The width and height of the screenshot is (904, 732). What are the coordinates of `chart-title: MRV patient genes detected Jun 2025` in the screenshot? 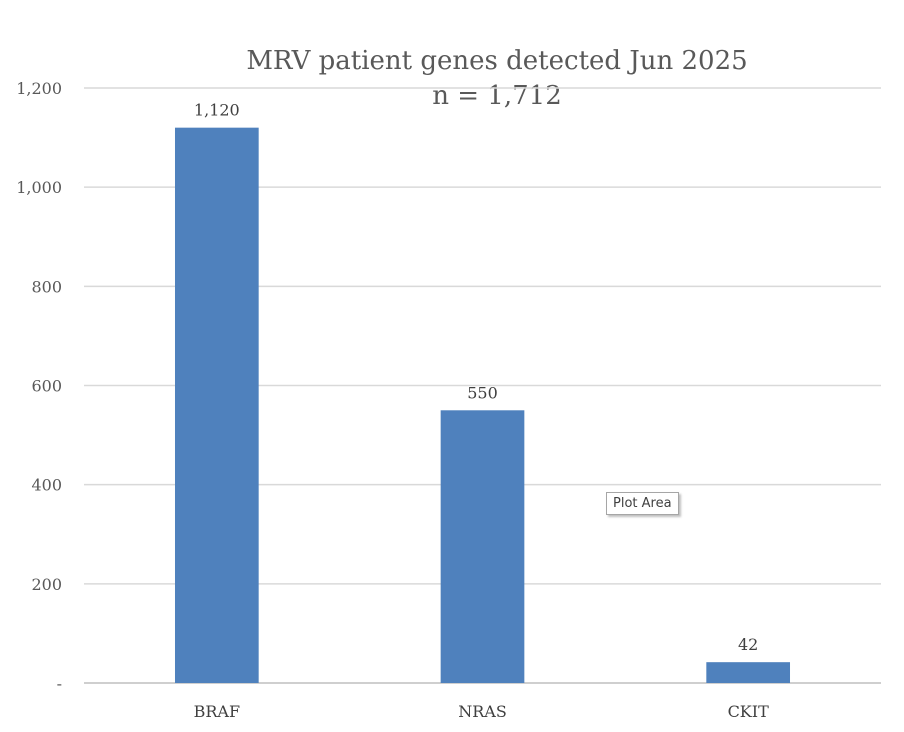 It's located at (496, 61).